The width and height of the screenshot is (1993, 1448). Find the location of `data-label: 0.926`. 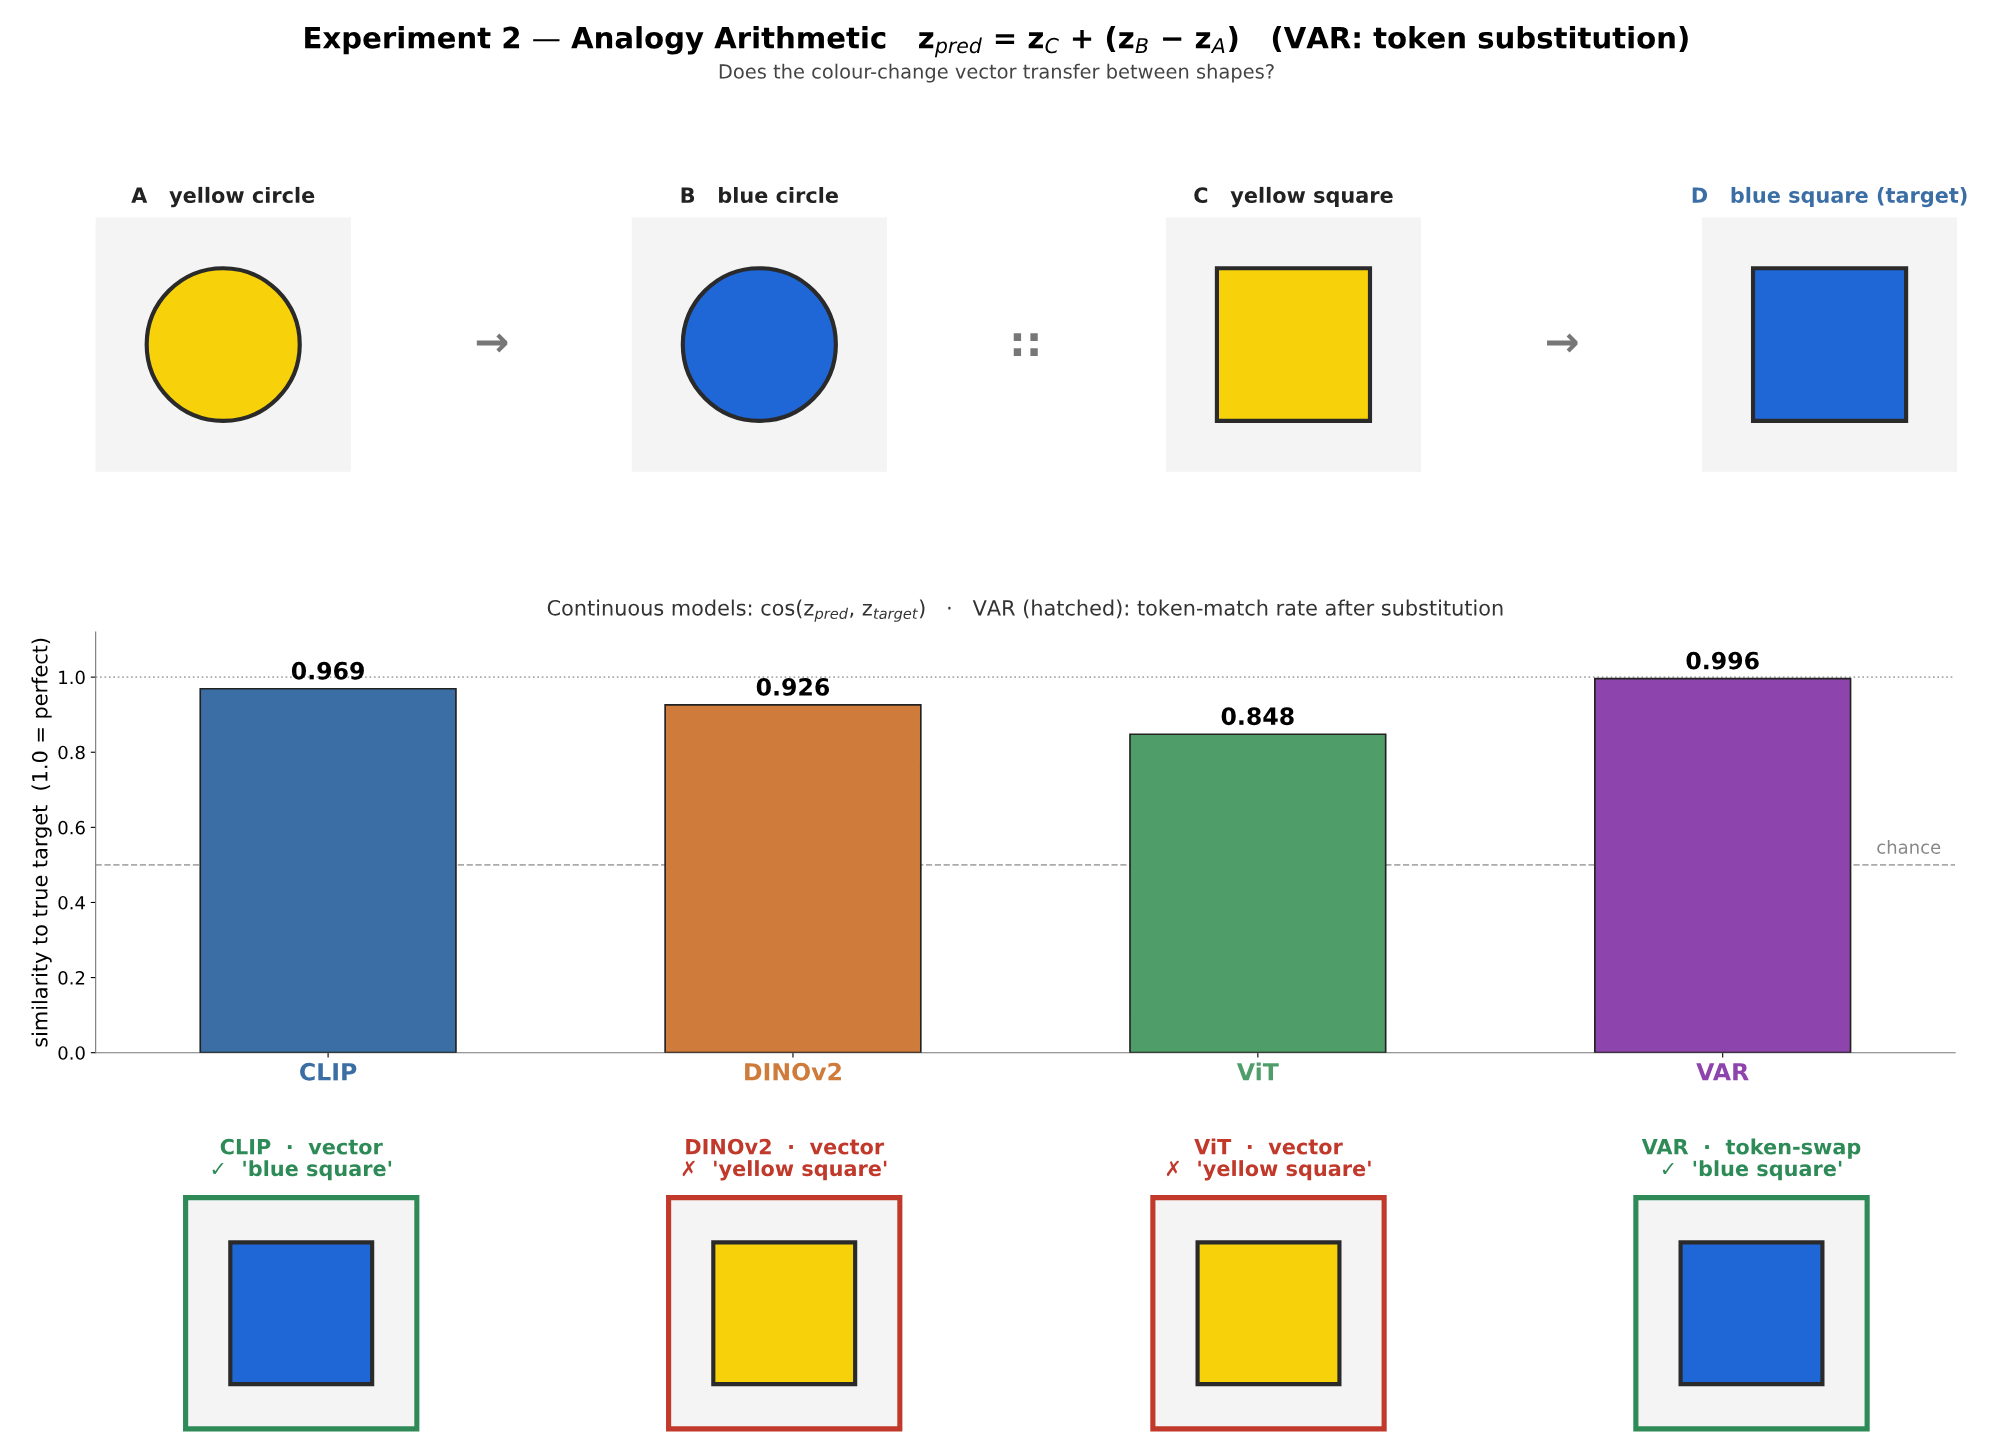

data-label: 0.926 is located at coordinates (793, 686).